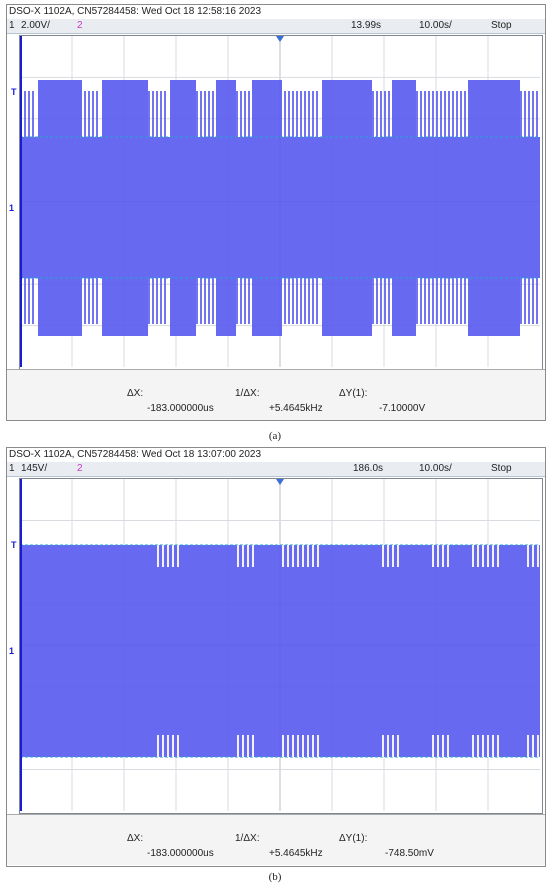  What do you see at coordinates (276, 469) in the screenshot?
I see `scope-status-bar-b: 1 145V/ 2 186.0s 10.00s/ Stop` at bounding box center [276, 469].